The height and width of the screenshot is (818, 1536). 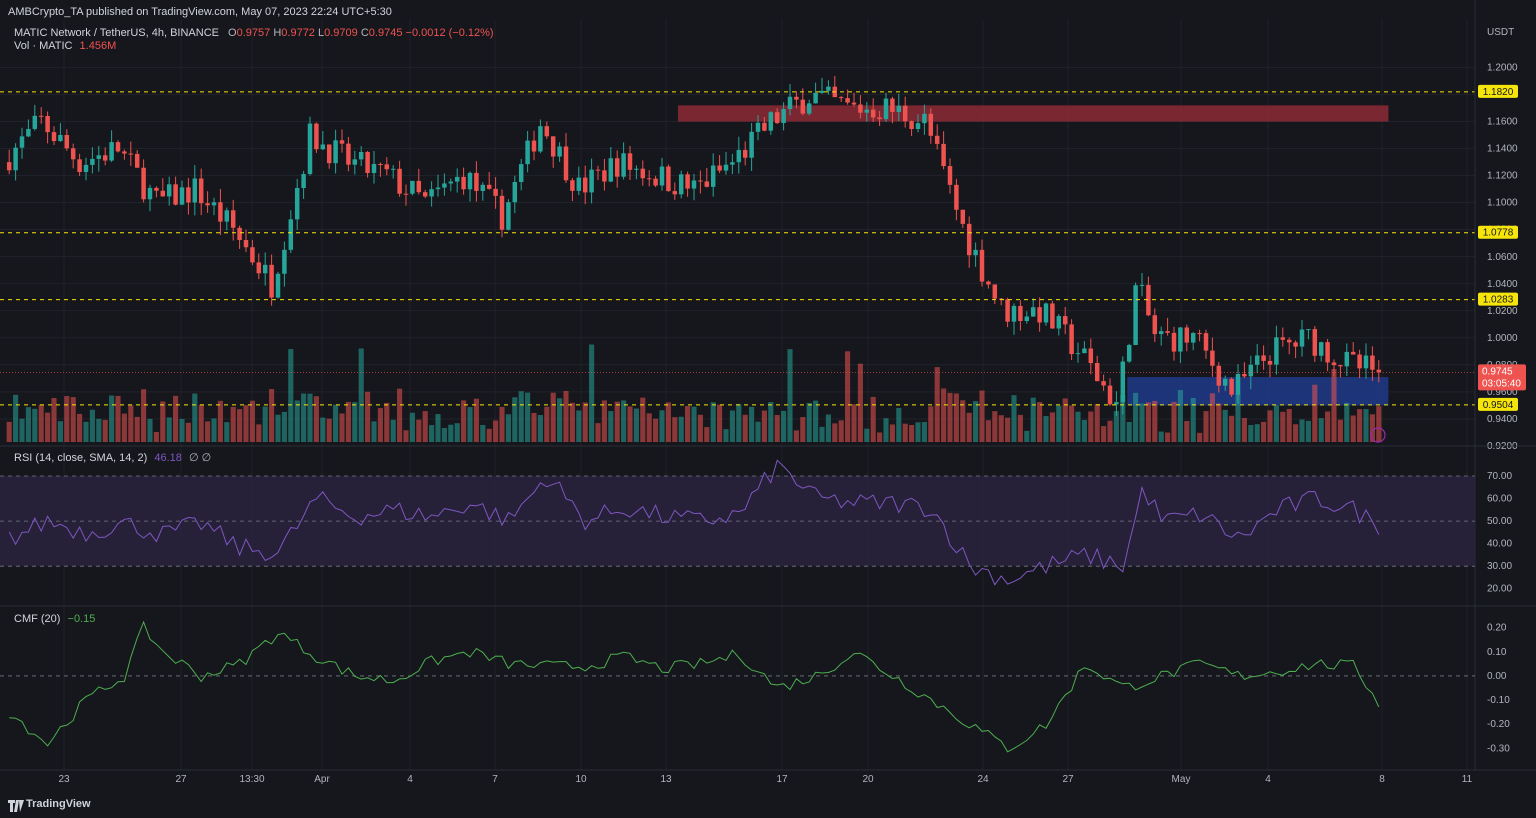 What do you see at coordinates (98, 46) in the screenshot?
I see `volume-value: 1.456M` at bounding box center [98, 46].